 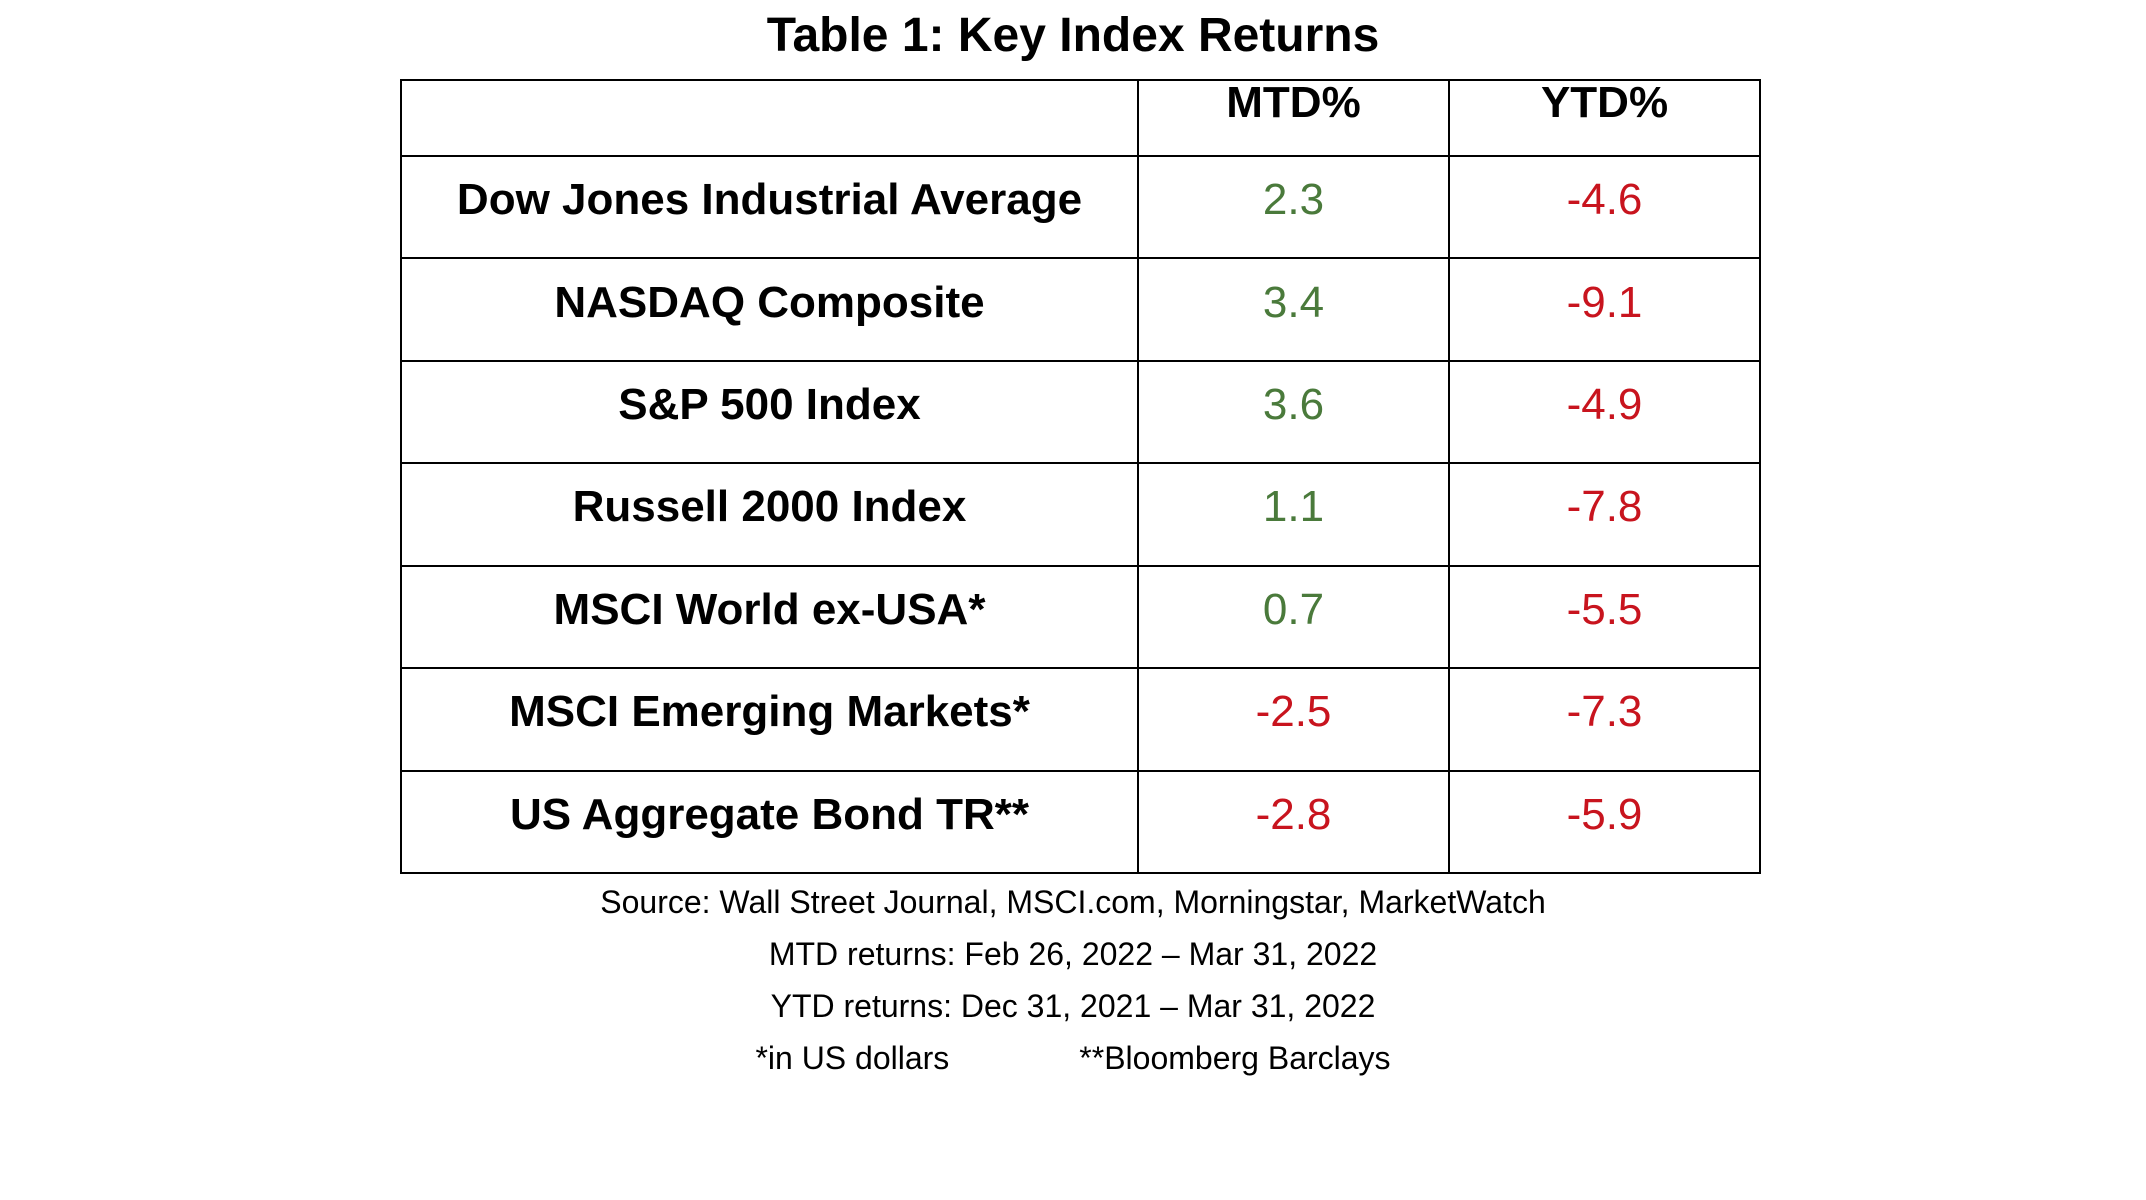 I want to click on mtd-value: 0.7, so click(x=1293, y=617).